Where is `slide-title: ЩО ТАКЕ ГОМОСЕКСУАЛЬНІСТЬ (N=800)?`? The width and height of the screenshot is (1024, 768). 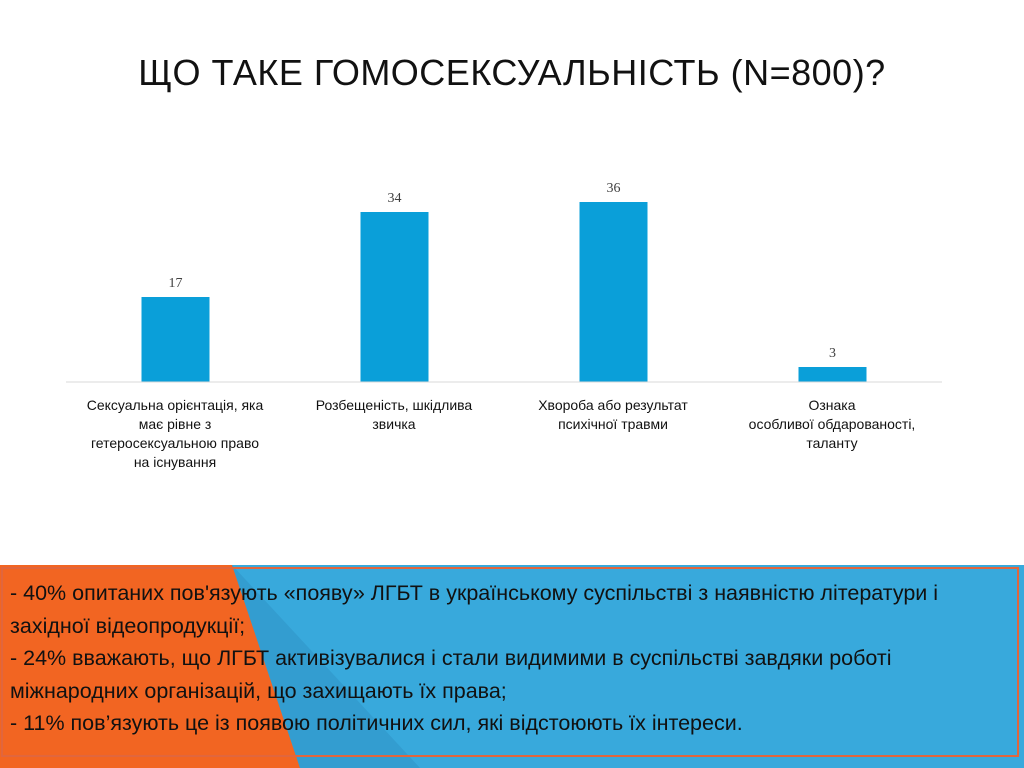 slide-title: ЩО ТАКЕ ГОМОСЕКСУАЛЬНІСТЬ (N=800)? is located at coordinates (512, 72).